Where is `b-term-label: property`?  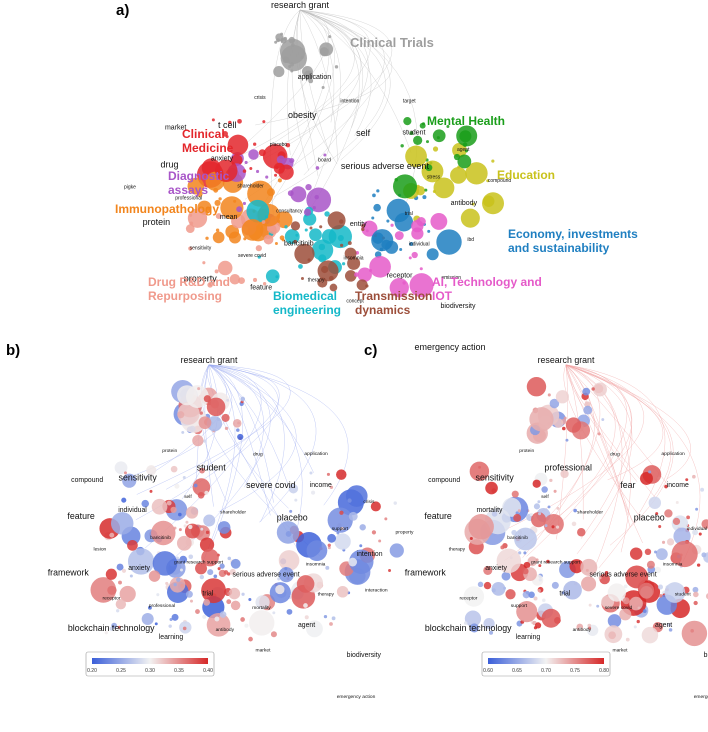
b-term-label: property is located at coordinates (405, 532).